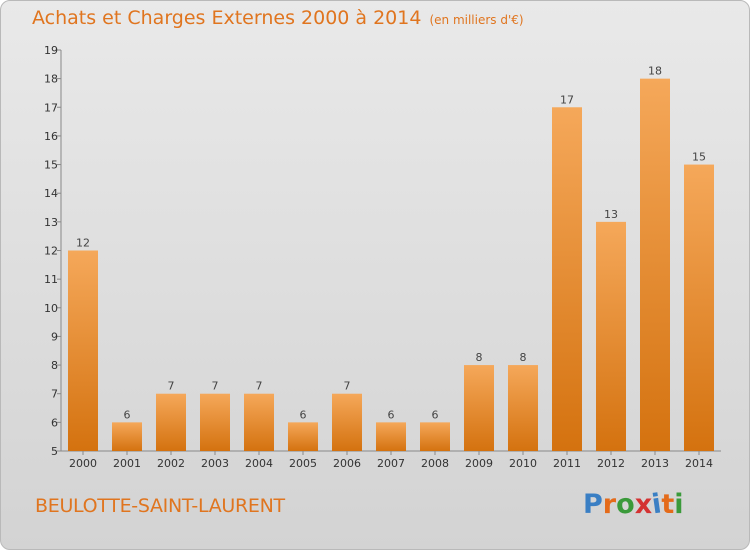 The image size is (750, 550). What do you see at coordinates (127, 463) in the screenshot?
I see `x-tick-label: 2001` at bounding box center [127, 463].